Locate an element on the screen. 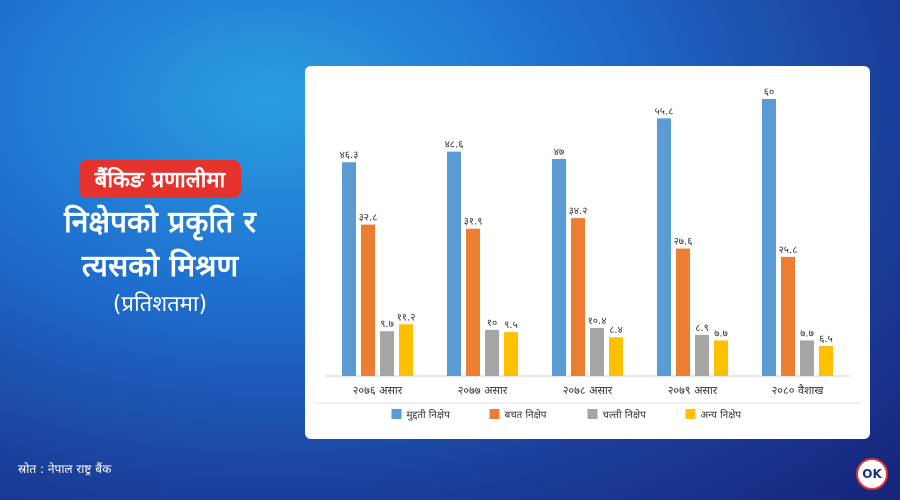 This screenshot has height=500, width=900. data-label: ४८.६ is located at coordinates (454, 145).